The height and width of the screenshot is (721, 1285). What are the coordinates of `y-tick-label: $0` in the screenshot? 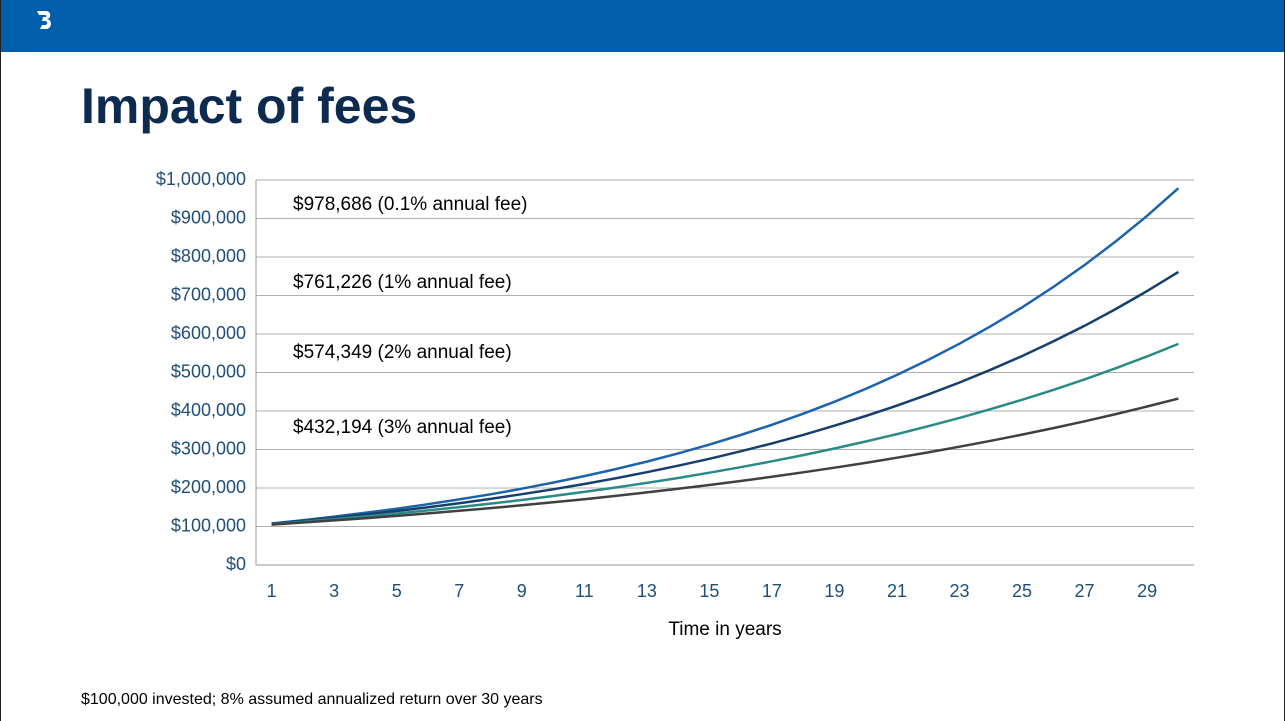 It's located at (236, 564).